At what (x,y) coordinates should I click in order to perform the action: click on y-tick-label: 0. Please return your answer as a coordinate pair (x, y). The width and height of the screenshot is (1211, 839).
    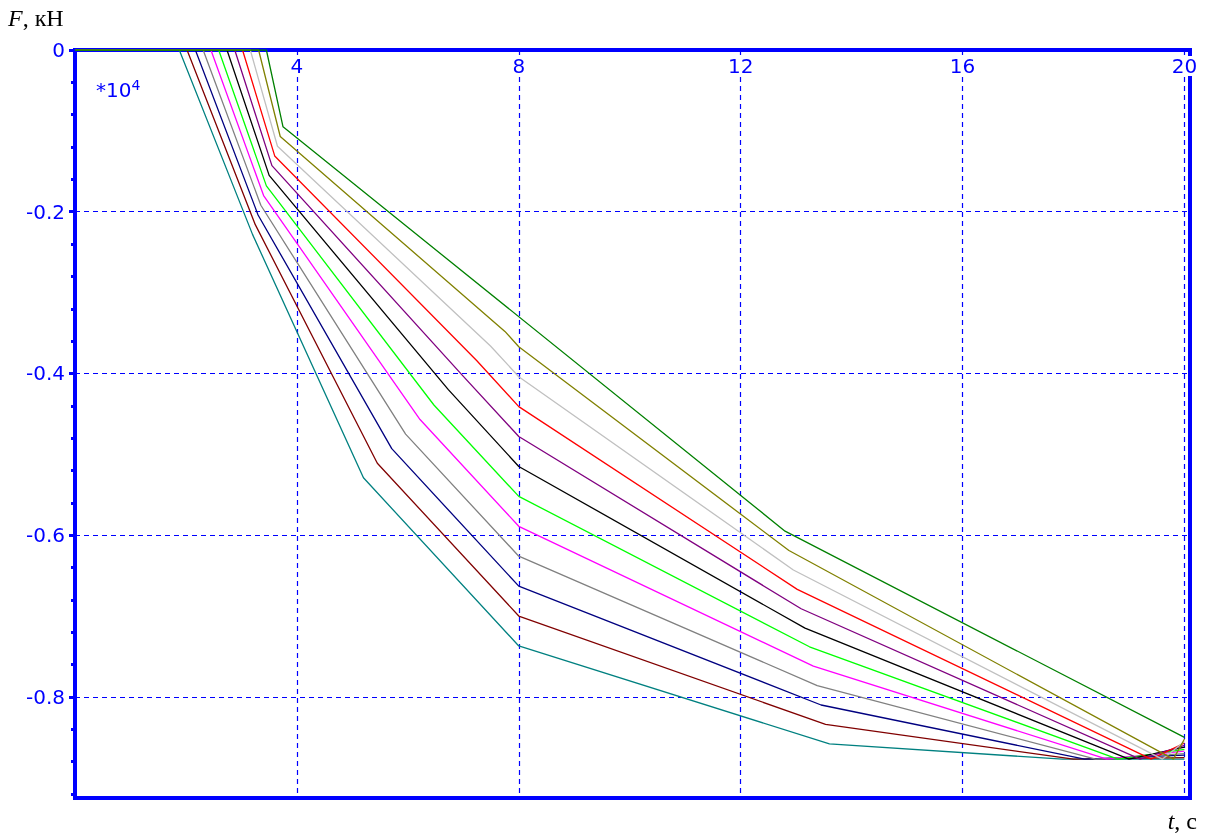
    Looking at the image, I should click on (58, 50).